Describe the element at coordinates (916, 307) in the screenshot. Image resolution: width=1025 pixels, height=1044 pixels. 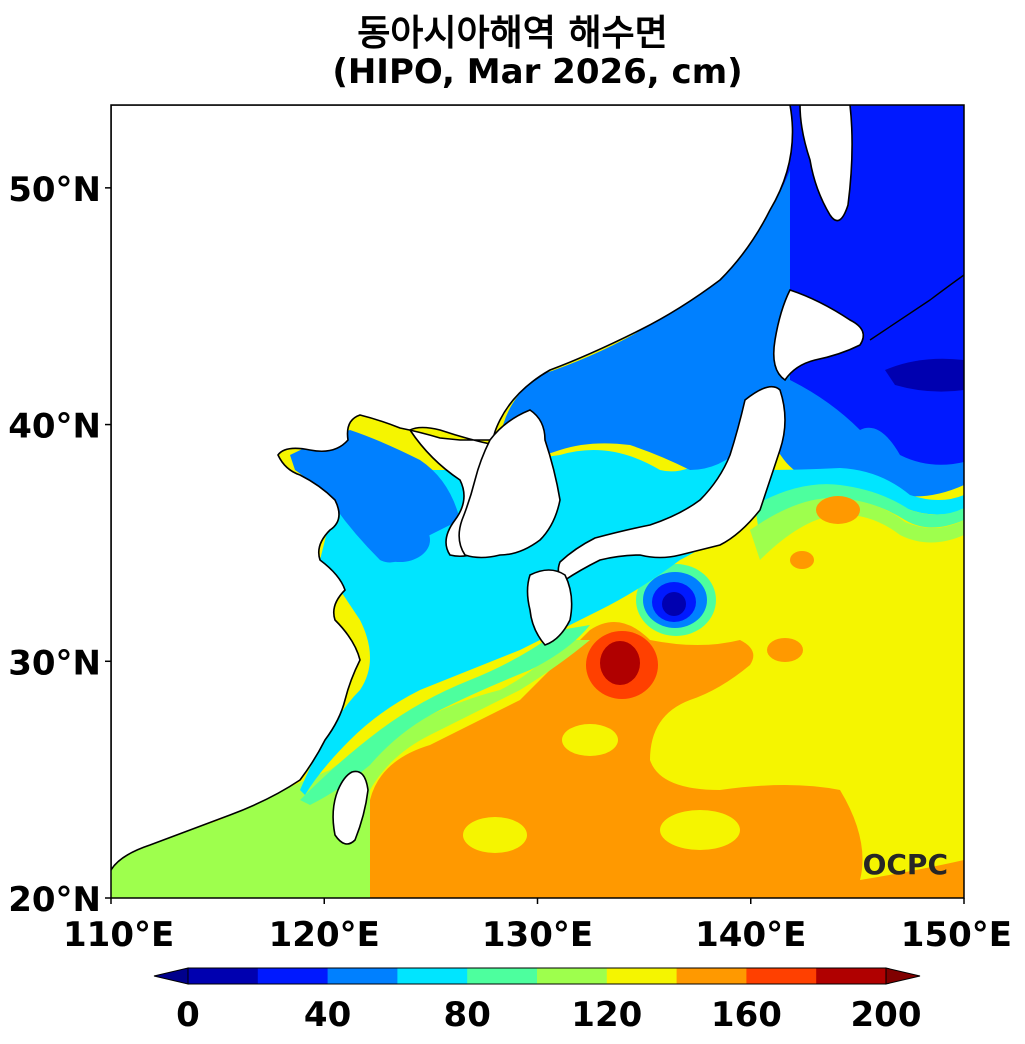
I see `land-kamchatka-kuril` at that location.